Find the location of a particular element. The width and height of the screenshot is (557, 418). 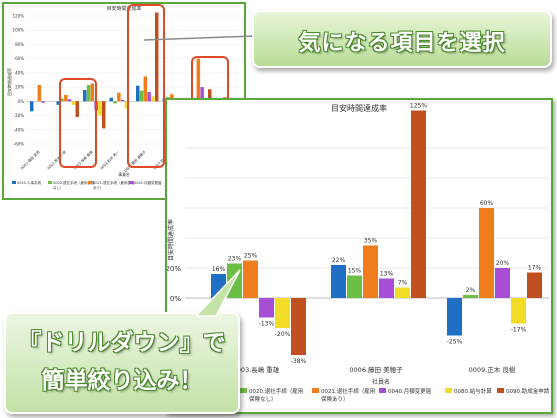

legend-label-cont: 保険あり） is located at coordinates (335, 399).